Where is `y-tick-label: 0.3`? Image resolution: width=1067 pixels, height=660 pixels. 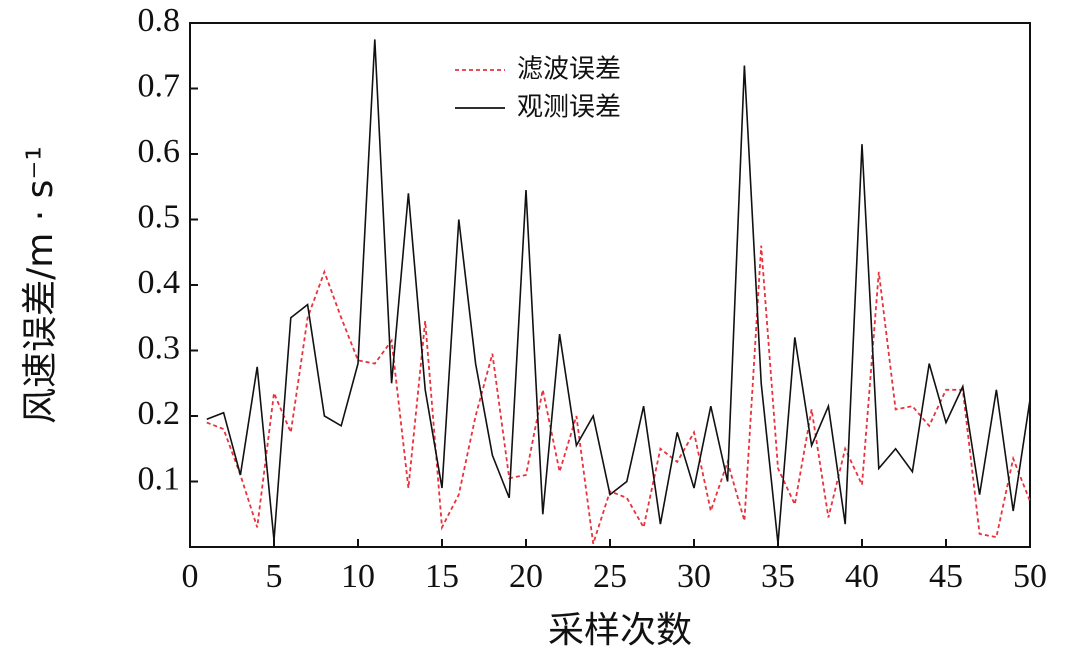
y-tick-label: 0.3 is located at coordinates (159, 347).